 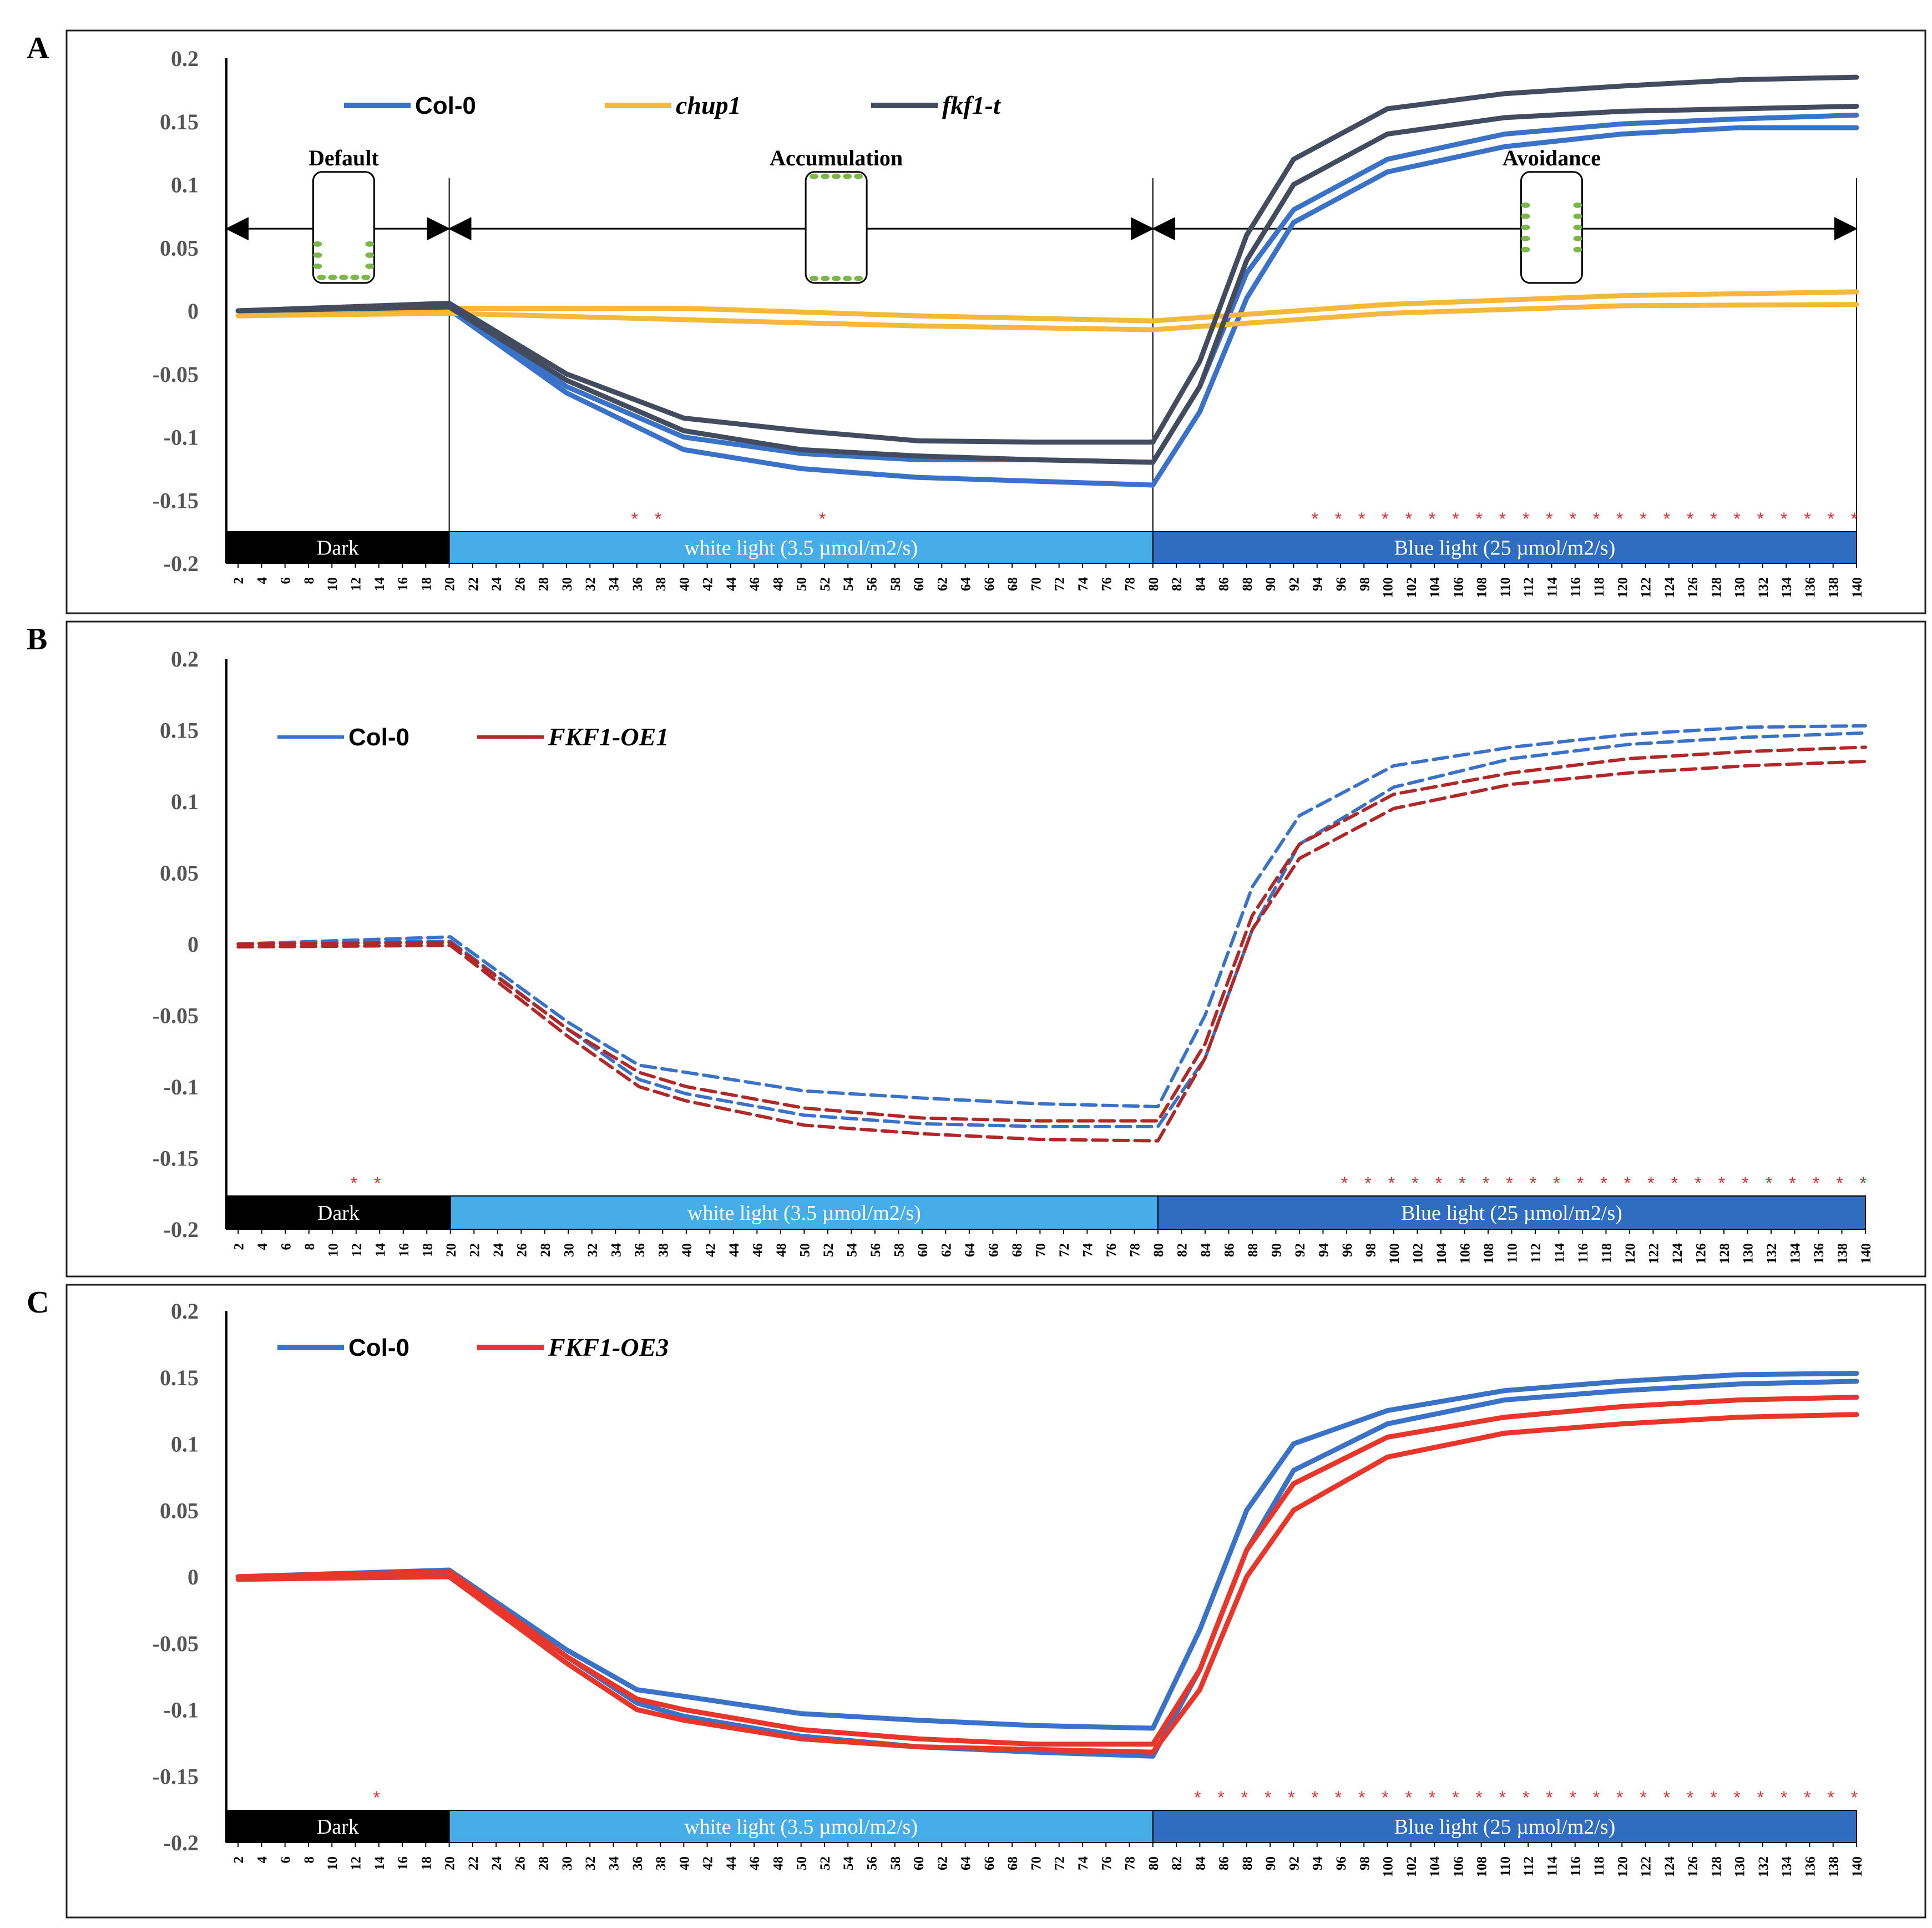 I want to click on x-tick-label: 46, so click(x=755, y=584).